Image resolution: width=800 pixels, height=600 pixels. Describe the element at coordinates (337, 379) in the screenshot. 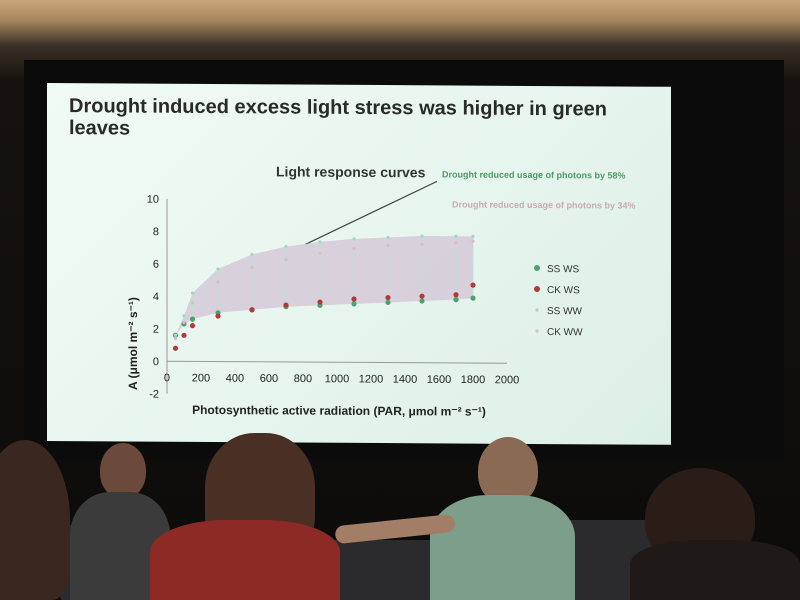

I see `x-tick-label: 1000` at that location.